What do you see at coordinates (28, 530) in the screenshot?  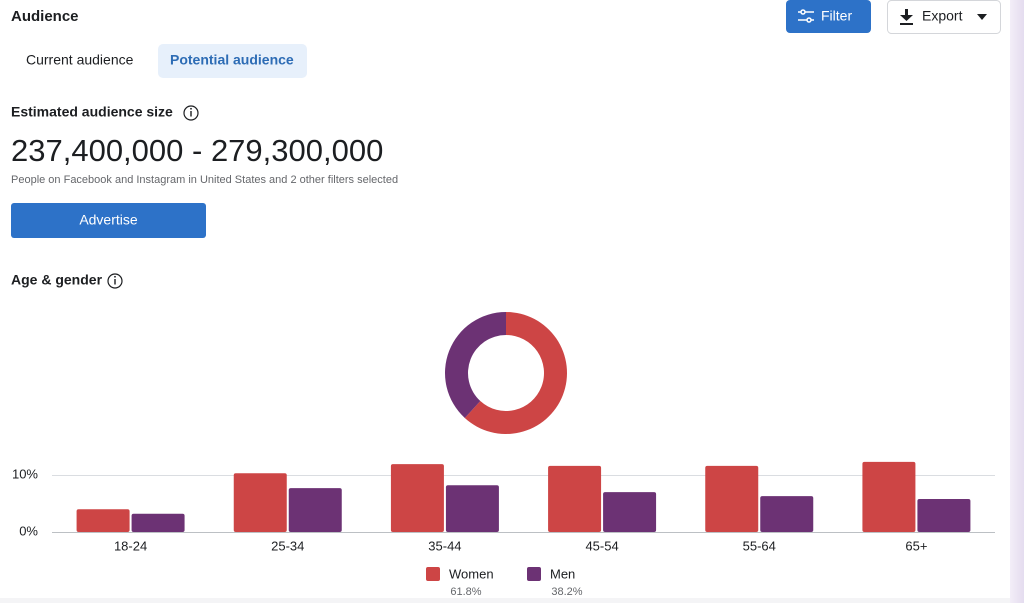 I see `y-tick-label: 0%` at bounding box center [28, 530].